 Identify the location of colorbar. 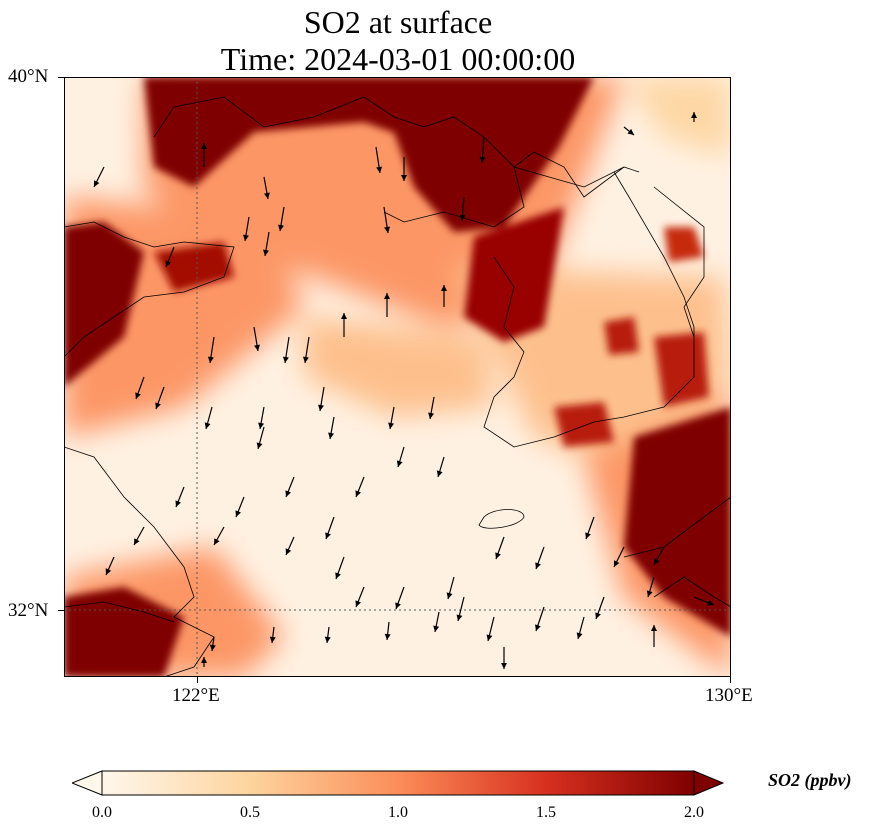
(398, 783).